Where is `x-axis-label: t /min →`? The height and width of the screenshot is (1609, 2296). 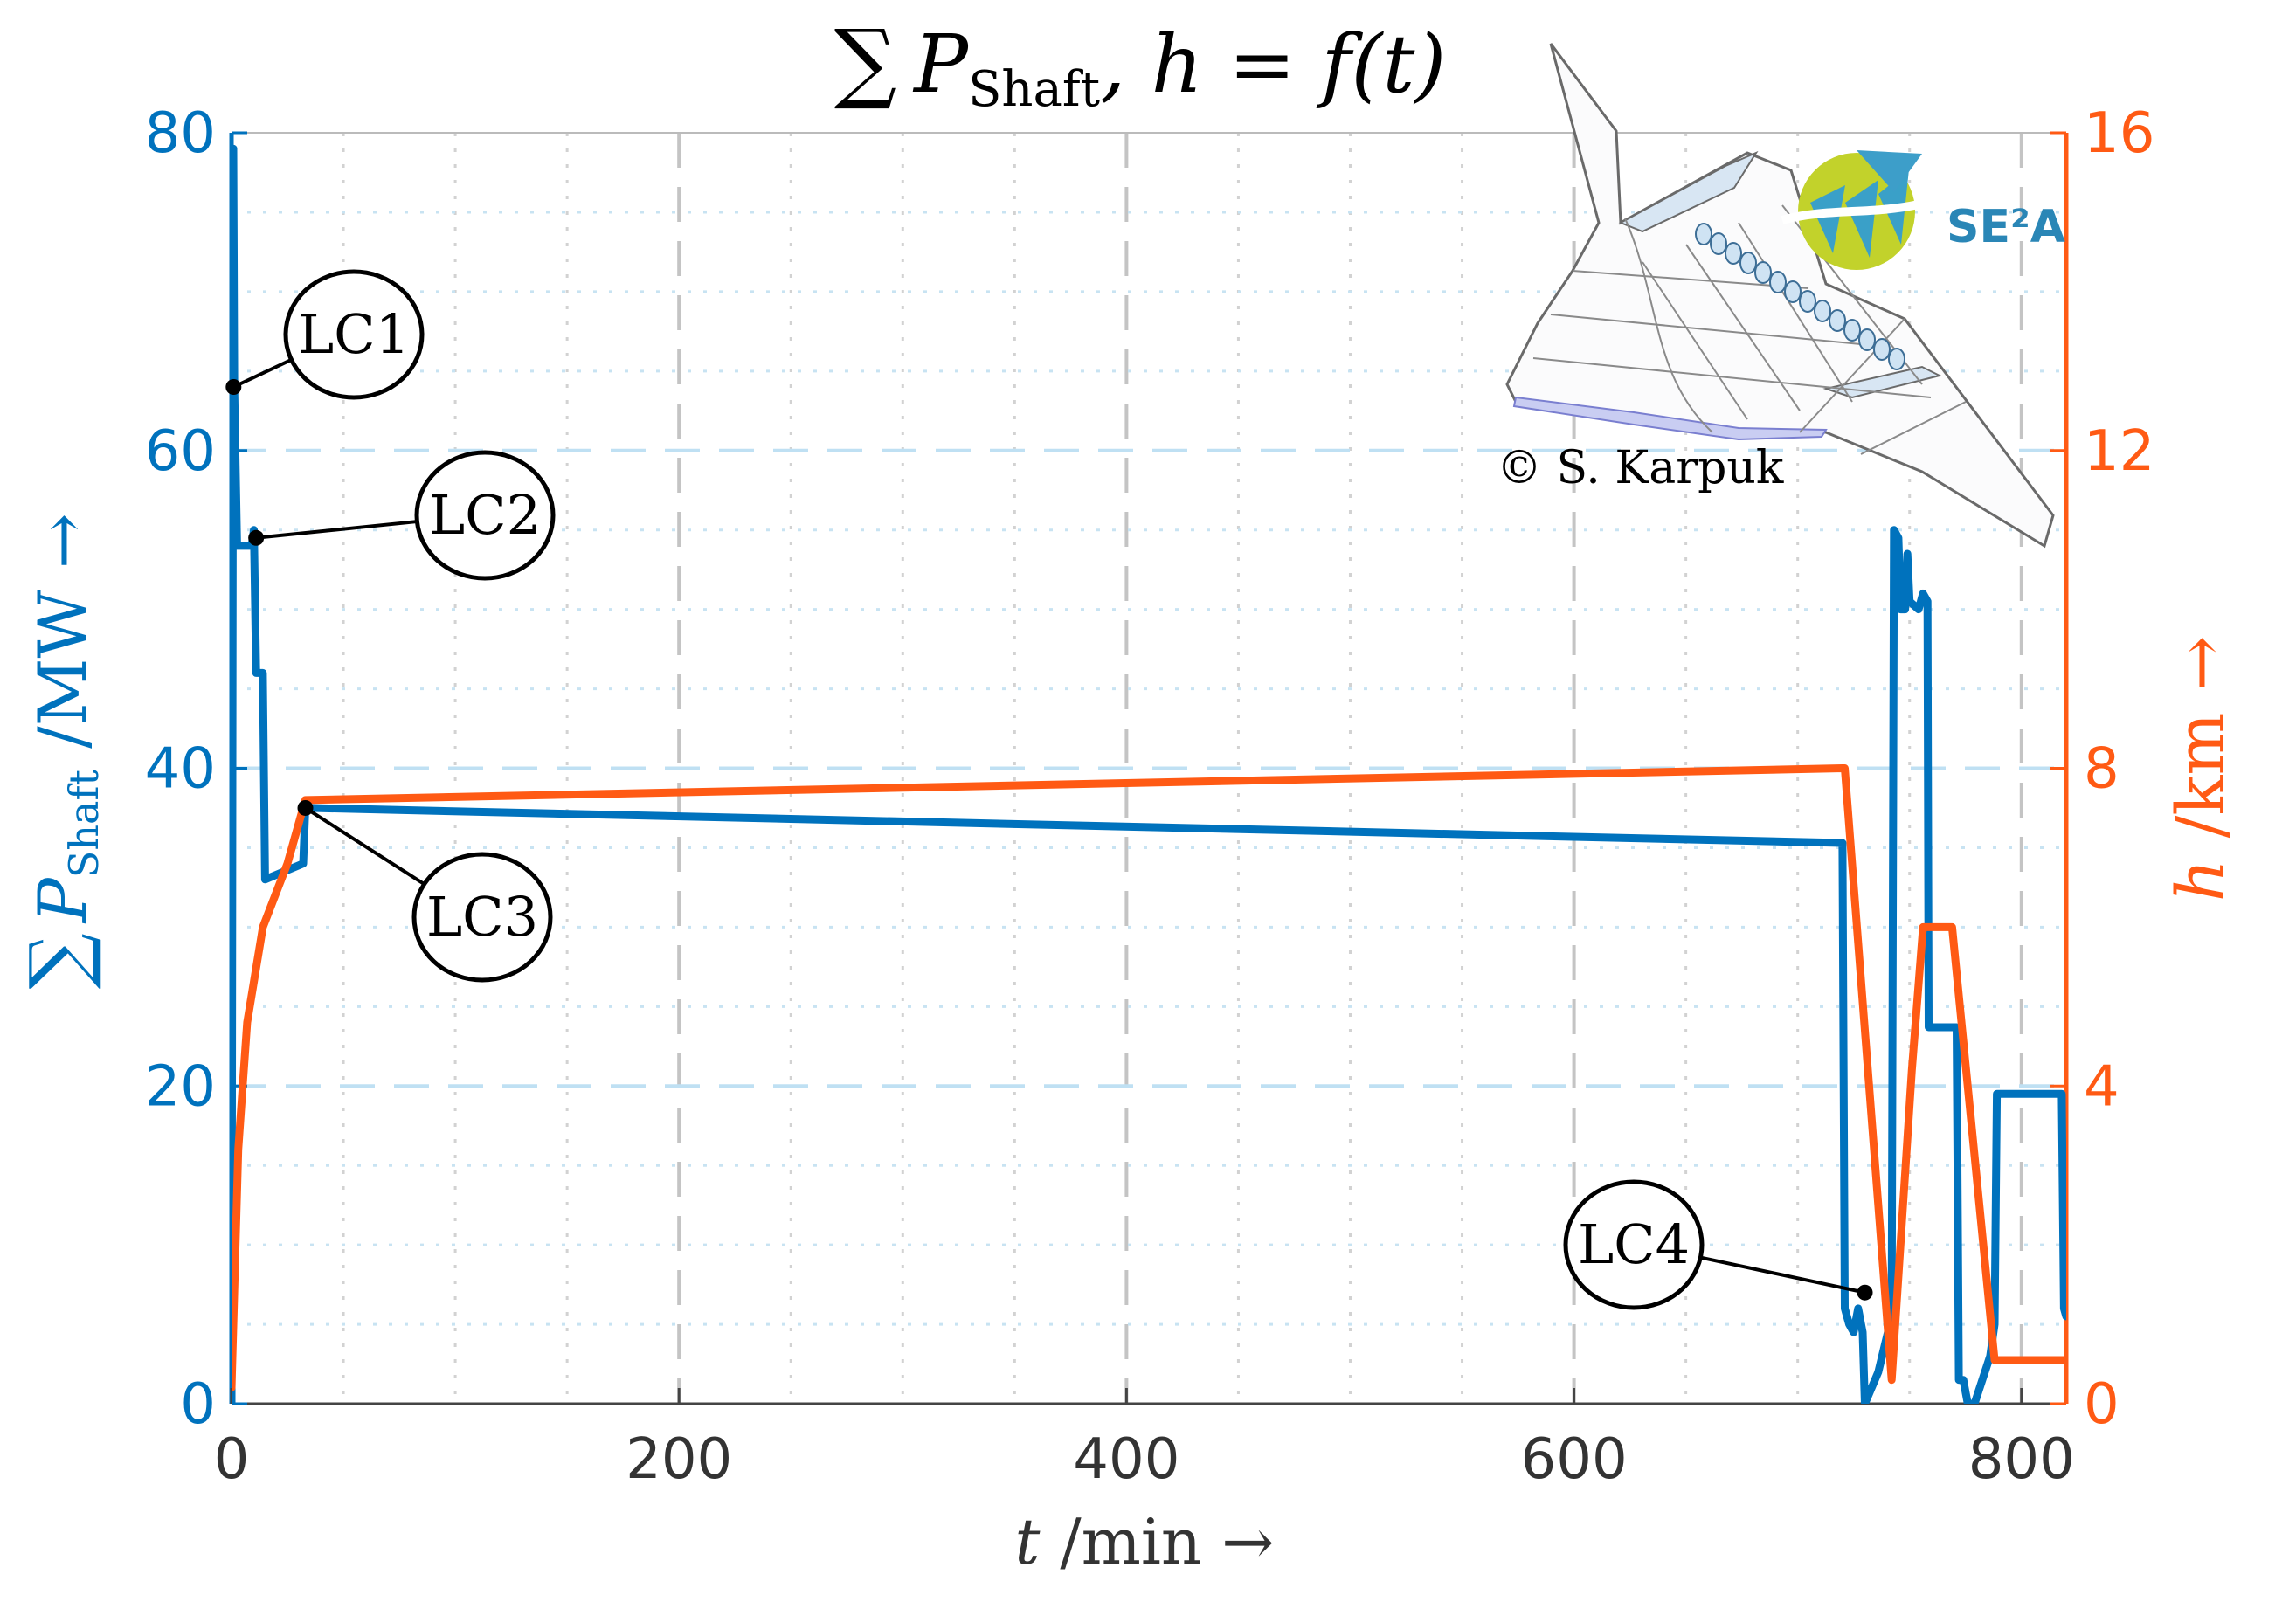
x-axis-label: t /min → is located at coordinates (1145, 1542).